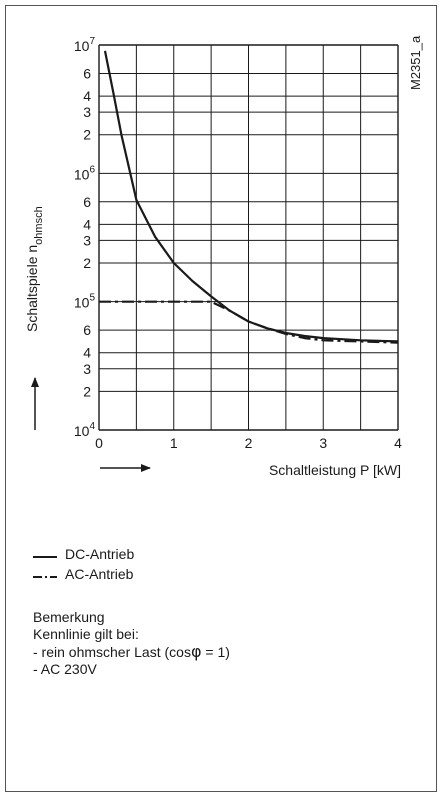  I want to click on figure-id: M2351_a, so click(415, 62).